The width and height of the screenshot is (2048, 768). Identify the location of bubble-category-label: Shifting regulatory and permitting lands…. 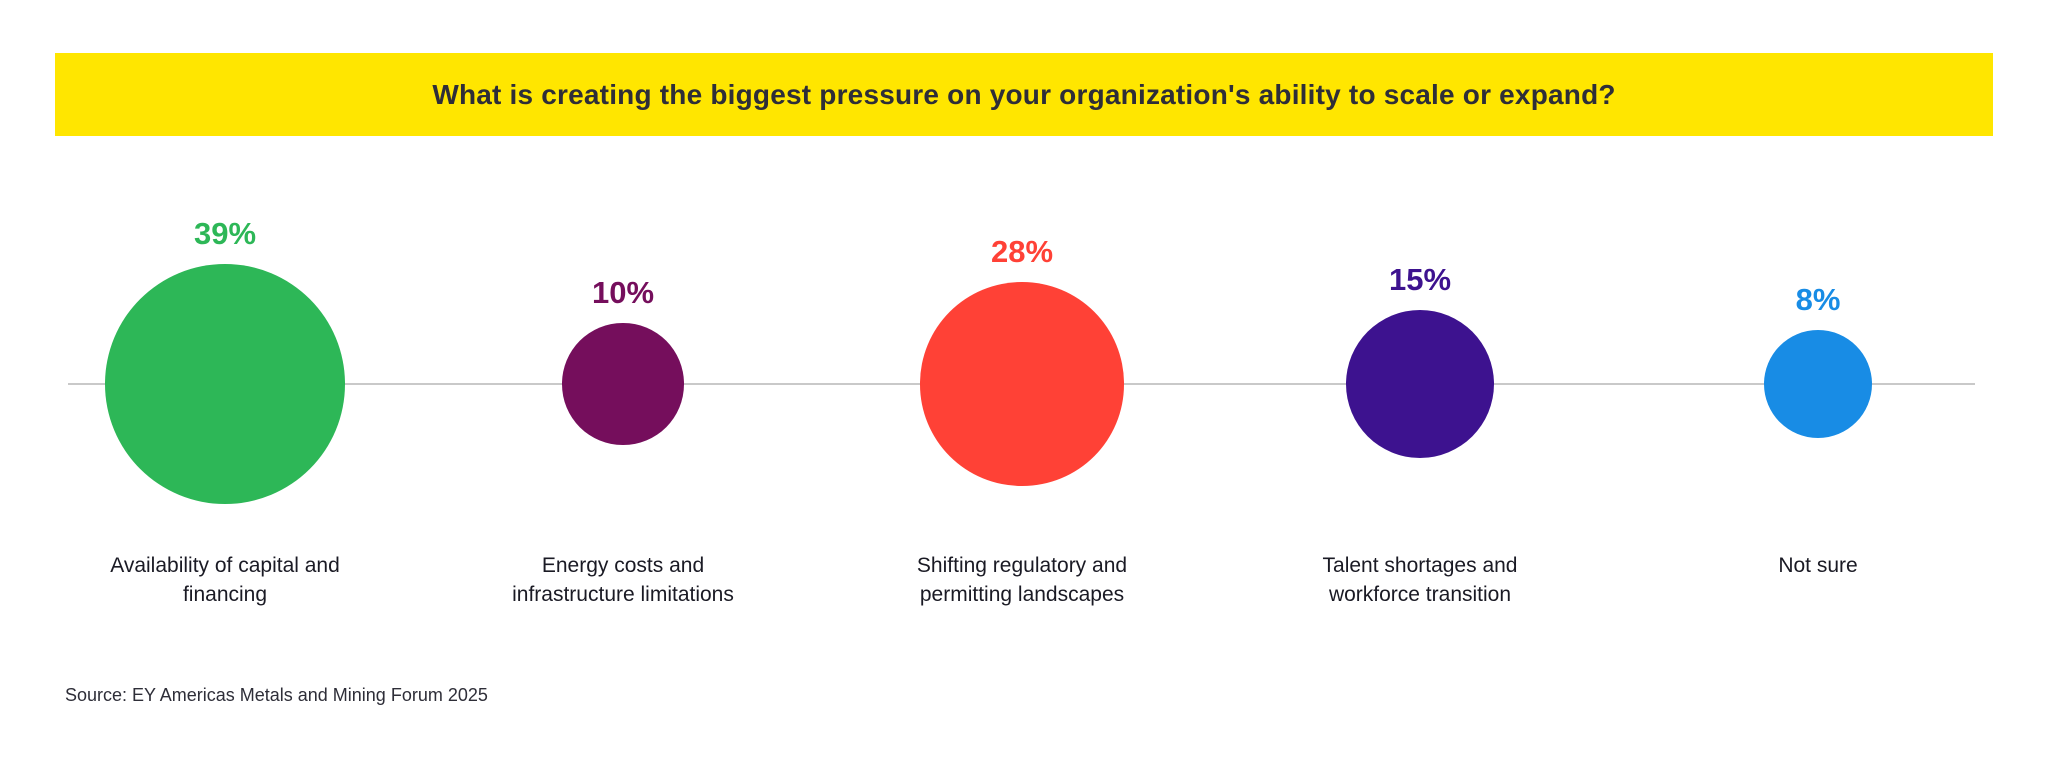
(1022, 580).